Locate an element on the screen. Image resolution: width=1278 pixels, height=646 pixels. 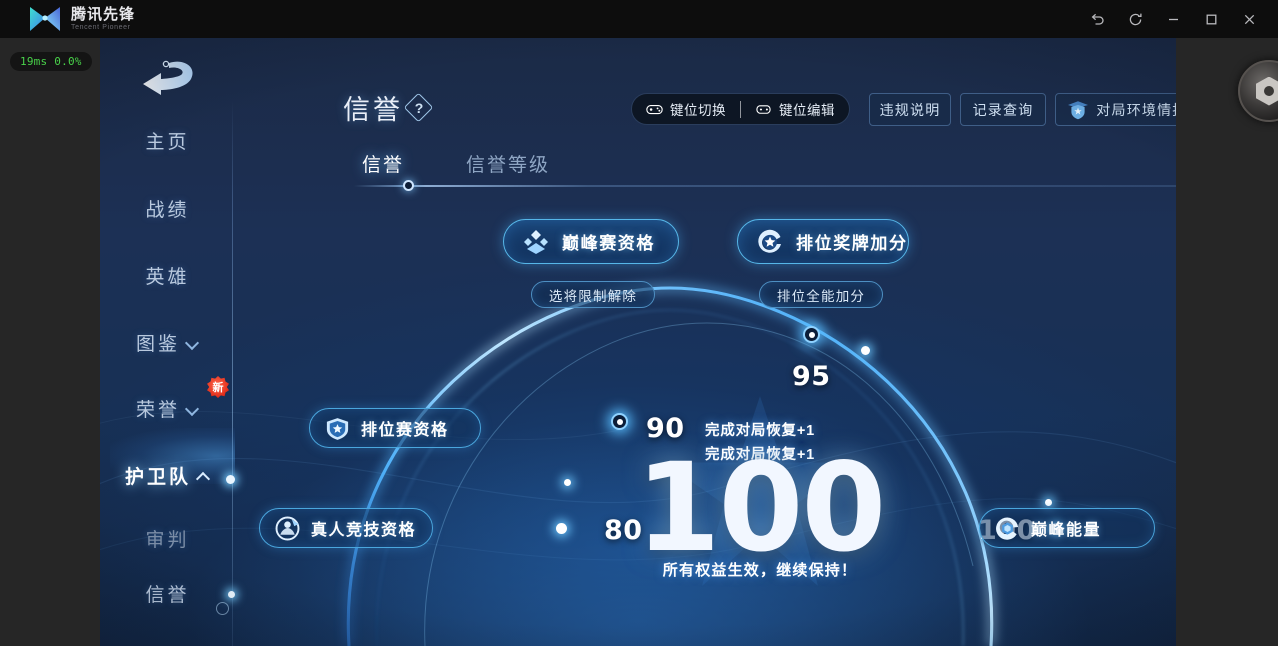
hero-restriction-lifted-pill: 选将限制解除 is located at coordinates (593, 294).